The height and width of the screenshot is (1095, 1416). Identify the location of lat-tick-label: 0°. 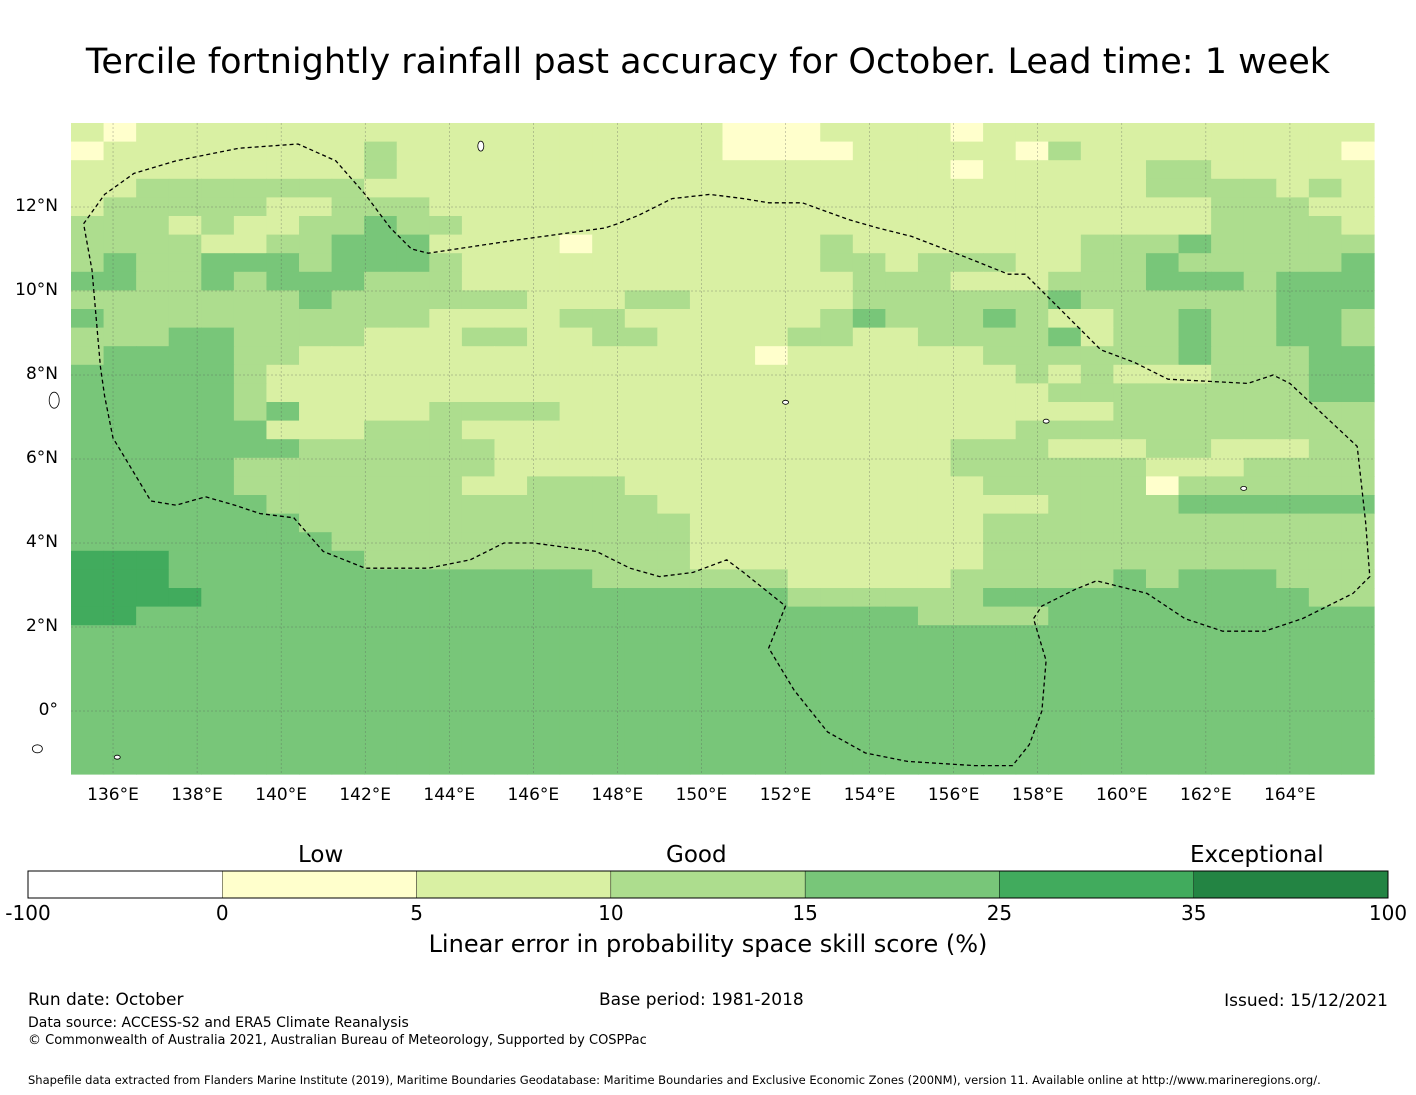
(48, 710).